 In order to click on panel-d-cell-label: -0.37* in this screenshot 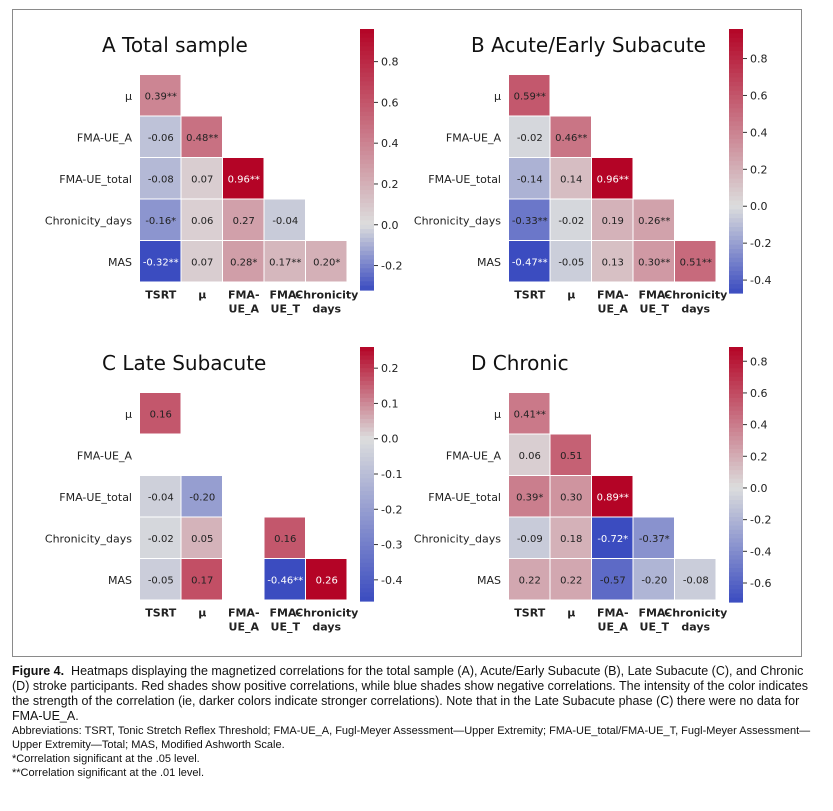, I will do `click(654, 539)`.